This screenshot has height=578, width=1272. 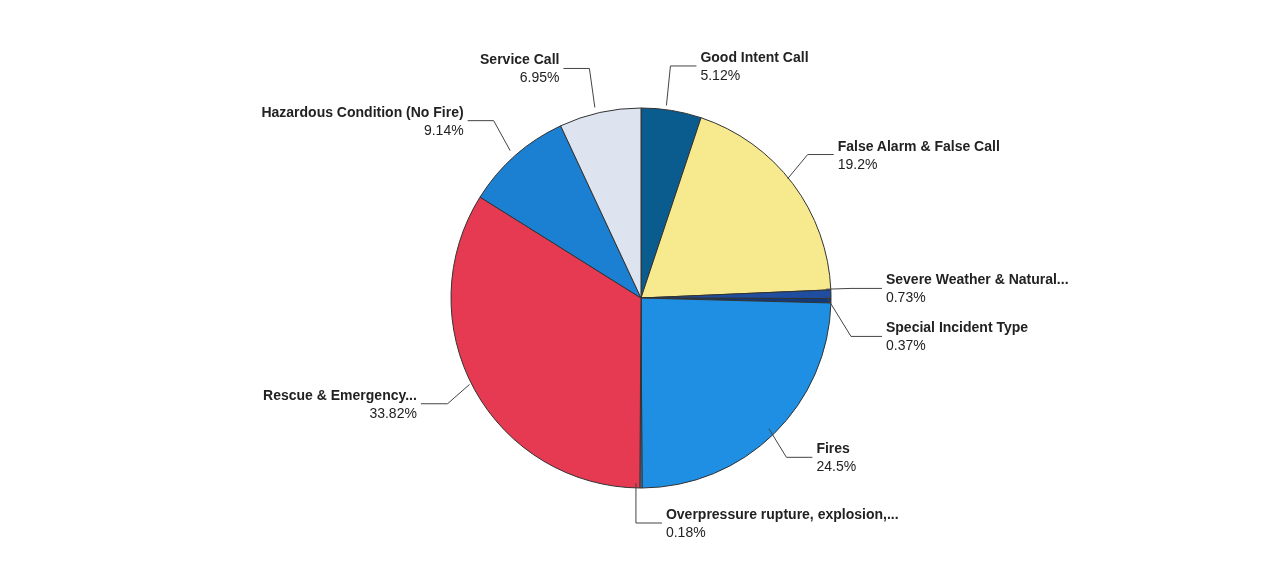 I want to click on data-label: 19.2%, so click(x=857, y=163).